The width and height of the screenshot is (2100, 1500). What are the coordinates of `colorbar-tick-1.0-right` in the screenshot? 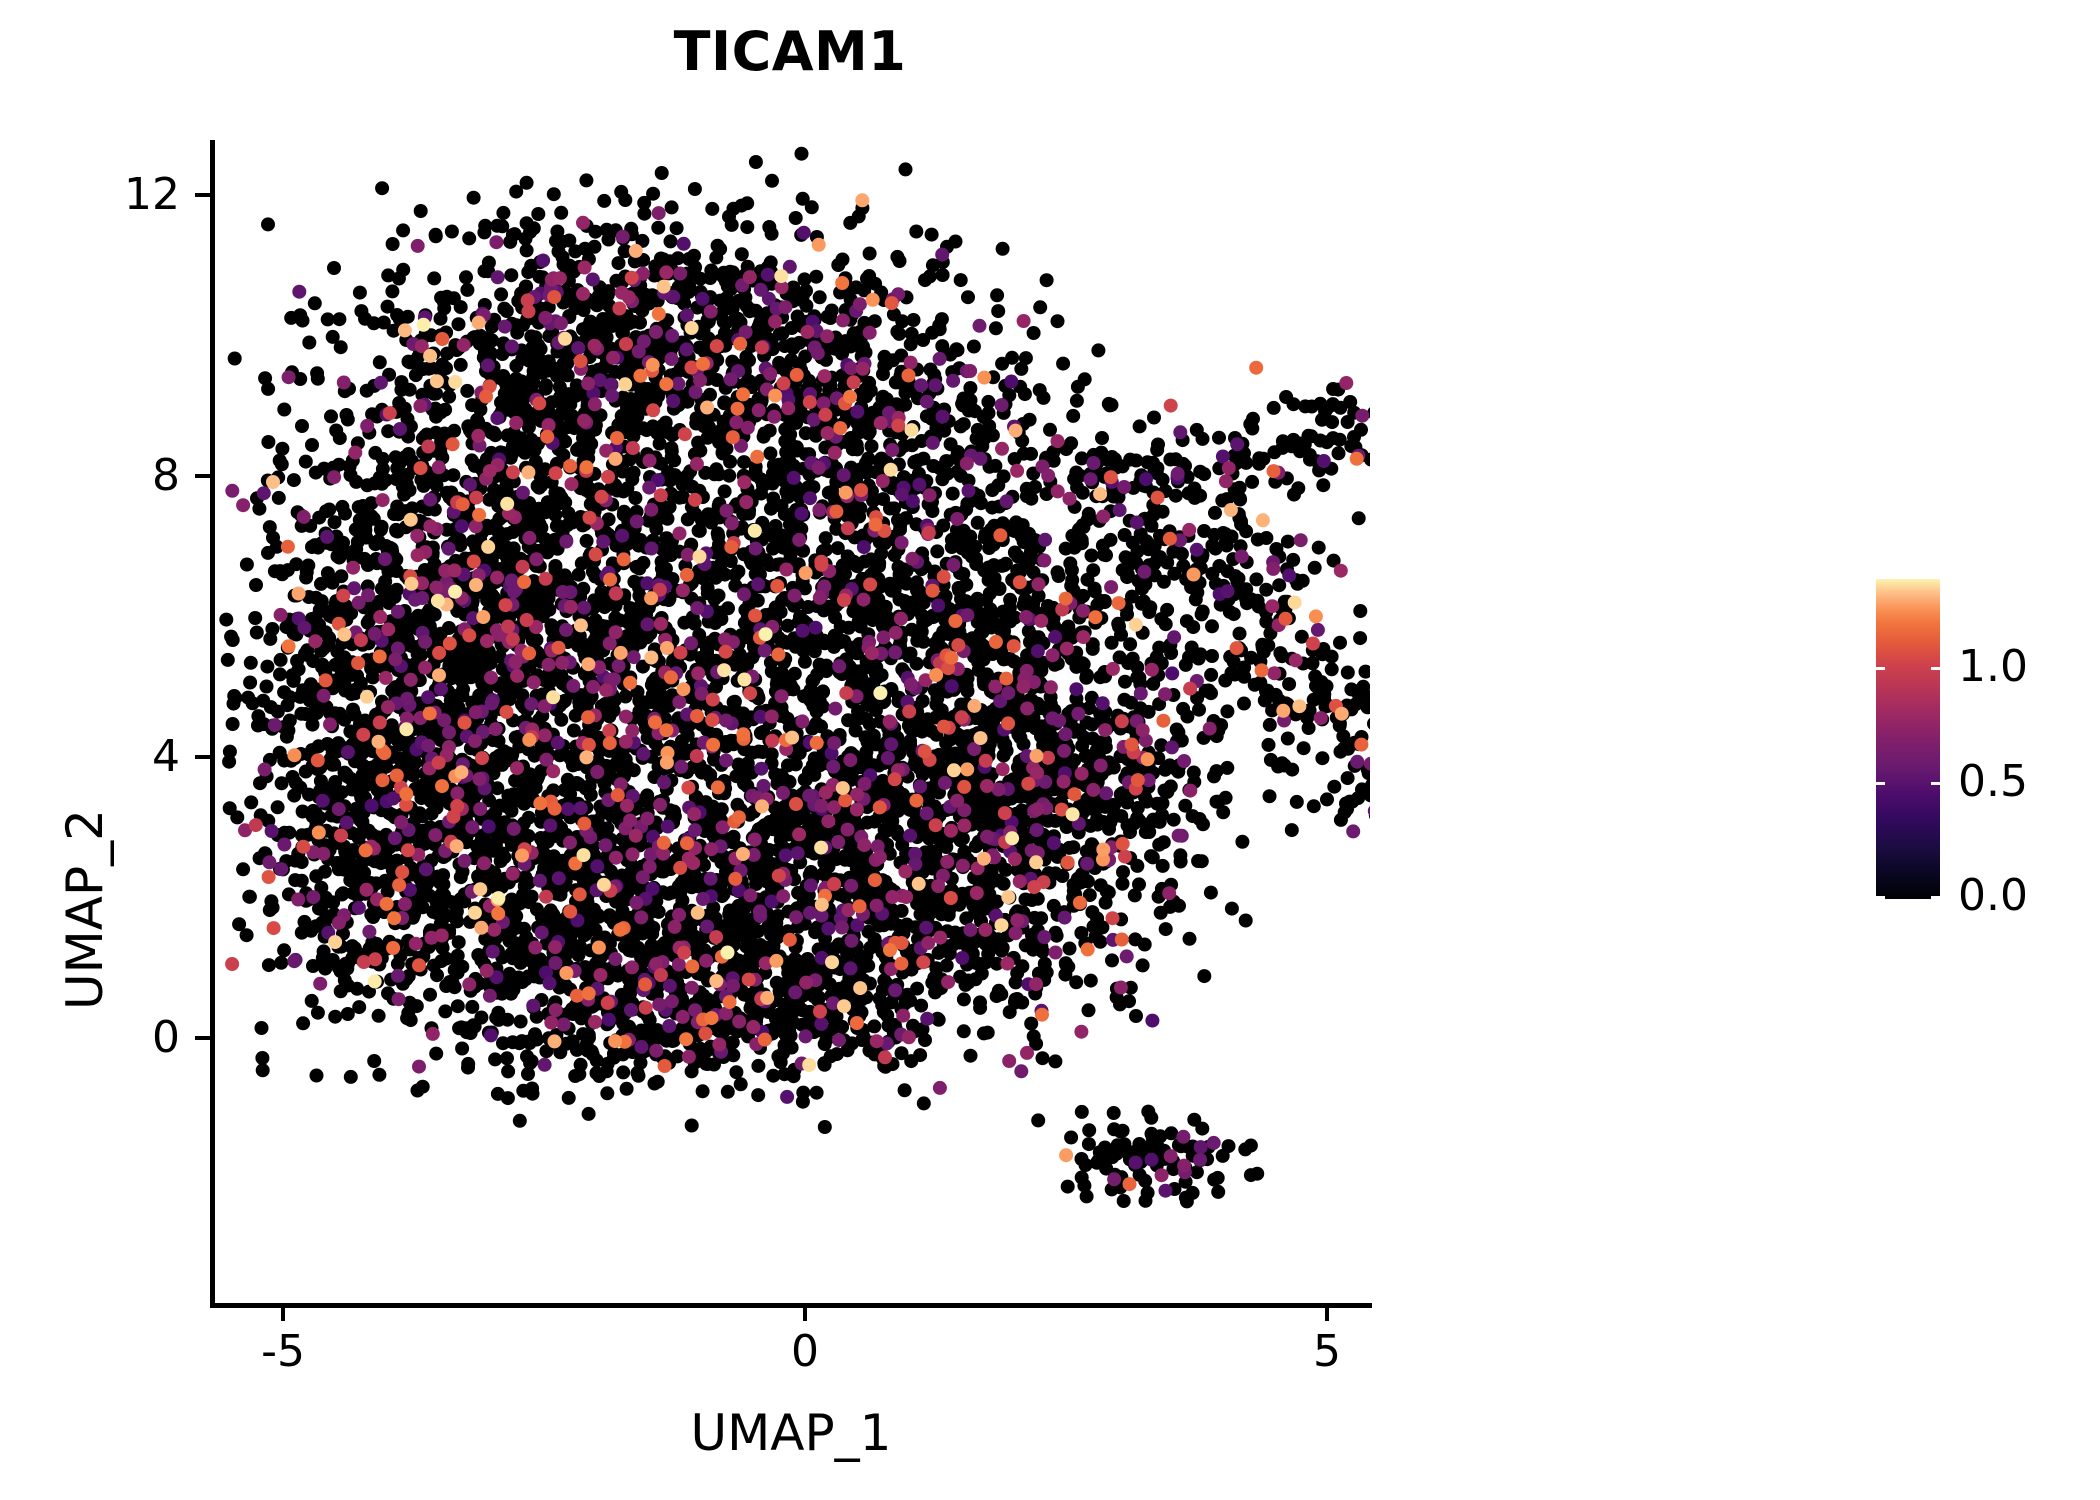 It's located at (1935, 668).